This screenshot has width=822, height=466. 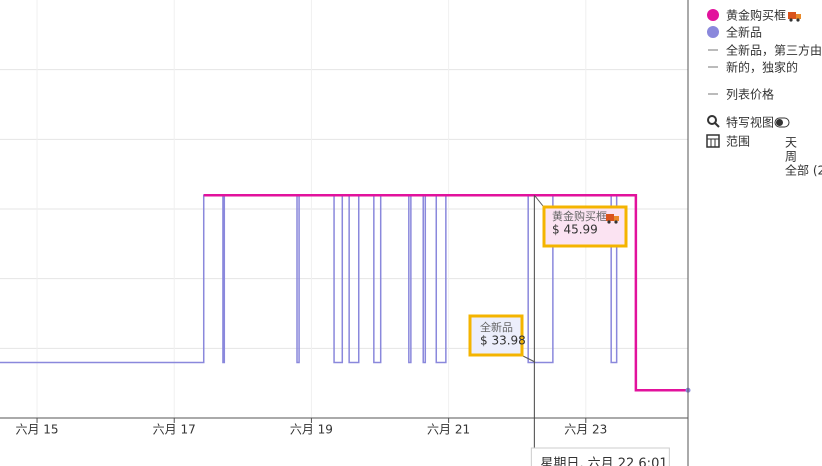 I want to click on legend-label: 黄金购买框, so click(x=756, y=15).